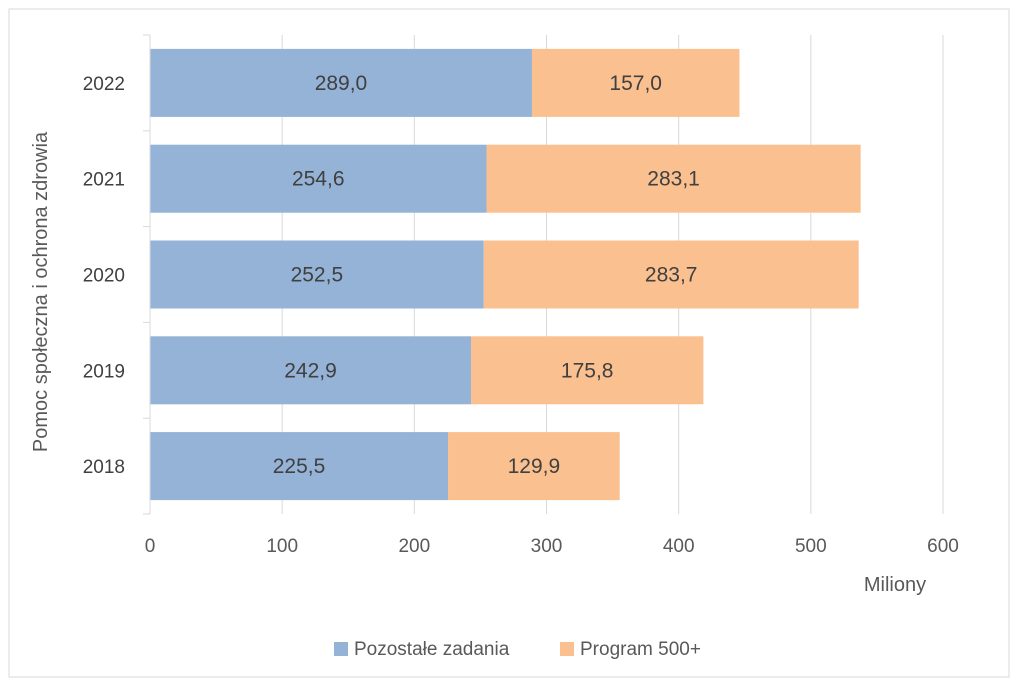 The image size is (1018, 691). I want to click on legend-label: Pozostałe zadania, so click(432, 649).